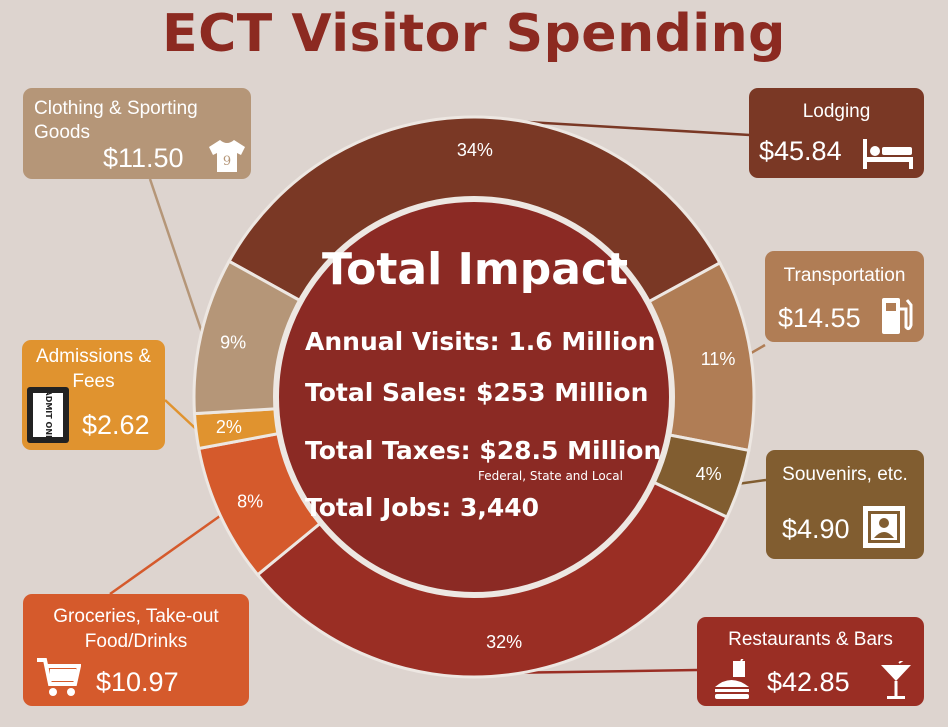  I want to click on callout-transportation: Transportation $14.55, so click(844, 296).